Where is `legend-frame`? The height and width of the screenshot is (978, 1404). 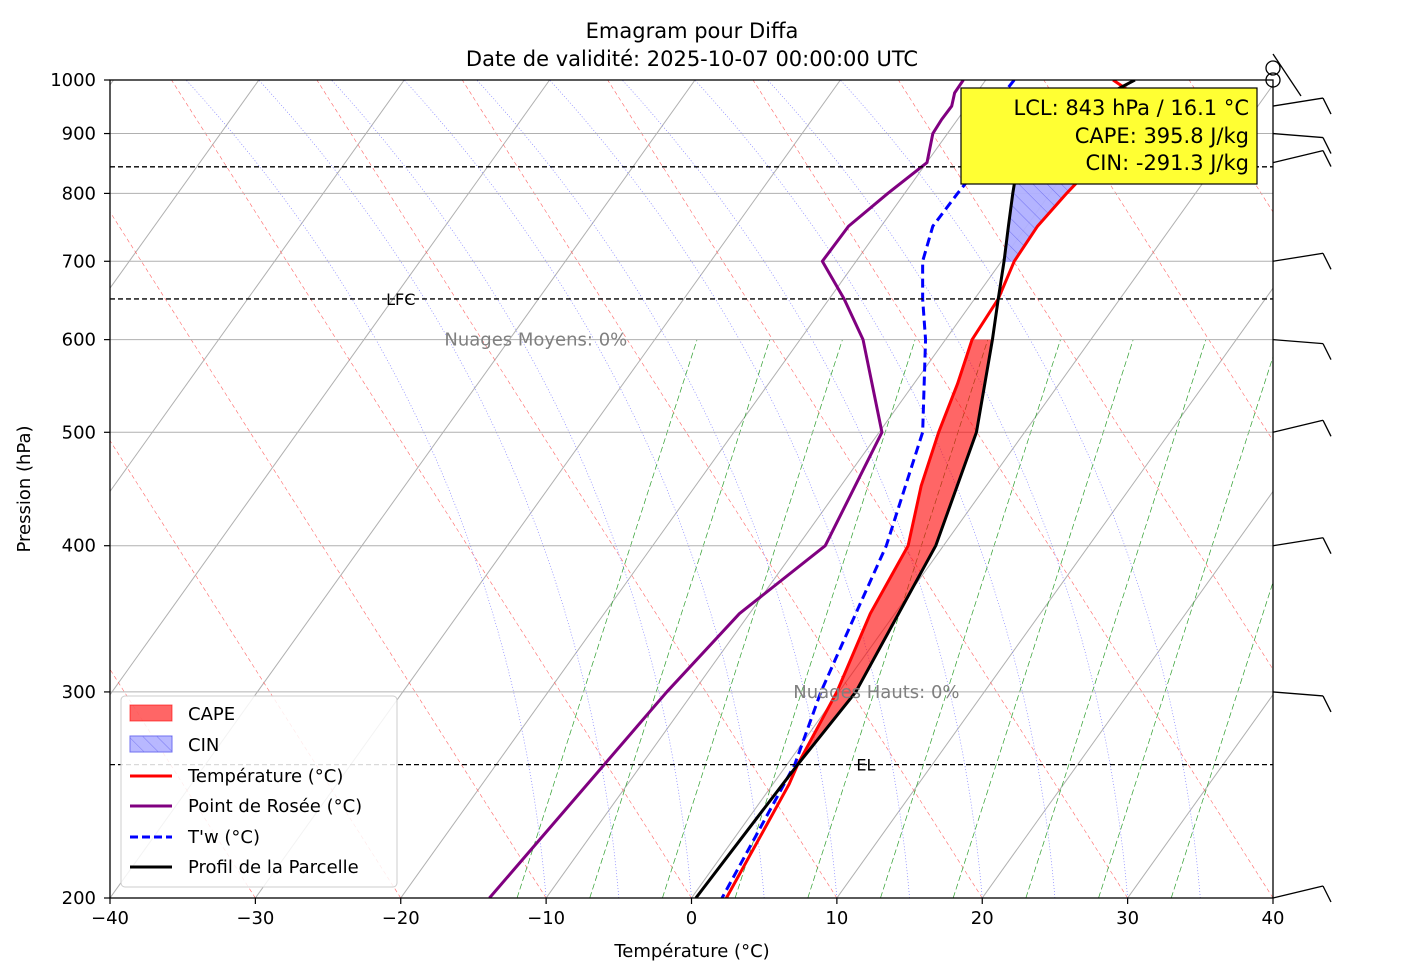
legend-frame is located at coordinates (259, 791).